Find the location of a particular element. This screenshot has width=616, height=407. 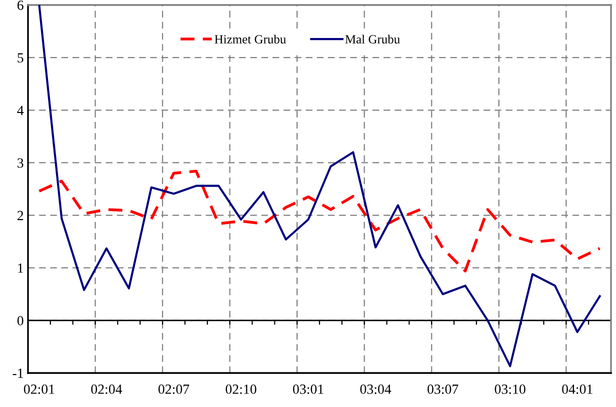

y-tick-label: 3 is located at coordinates (21, 163).